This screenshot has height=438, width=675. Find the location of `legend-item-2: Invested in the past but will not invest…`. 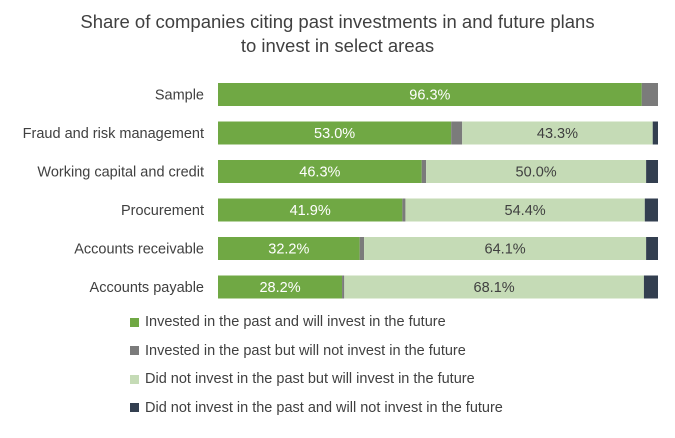

legend-item-2: Invested in the past but will not invest… is located at coordinates (390, 351).